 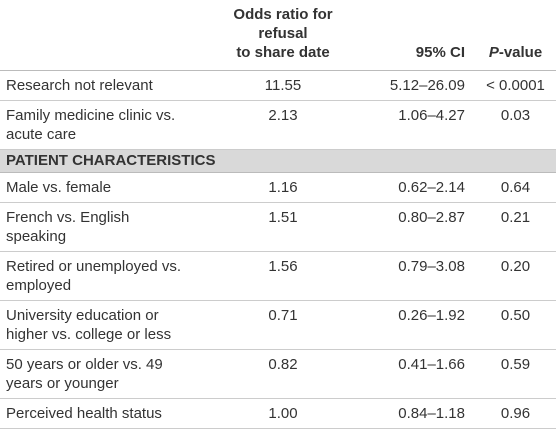 I want to click on label-line: employed, so click(x=39, y=285).